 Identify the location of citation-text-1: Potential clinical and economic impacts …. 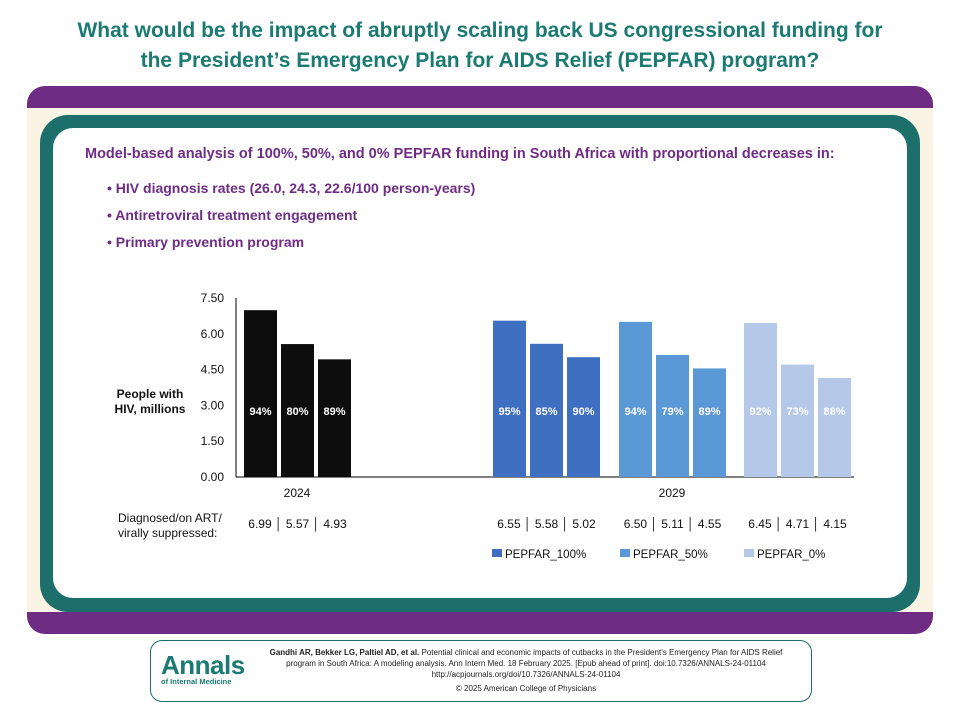
(601, 652).